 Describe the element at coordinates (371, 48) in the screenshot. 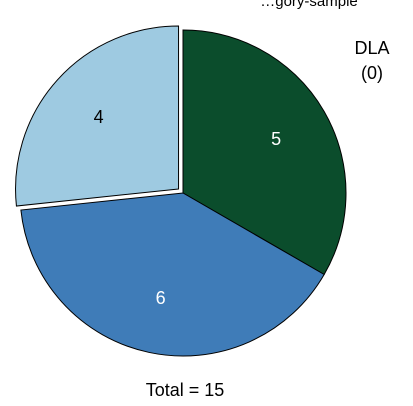

I see `dla-annotation-line1: DLA` at that location.